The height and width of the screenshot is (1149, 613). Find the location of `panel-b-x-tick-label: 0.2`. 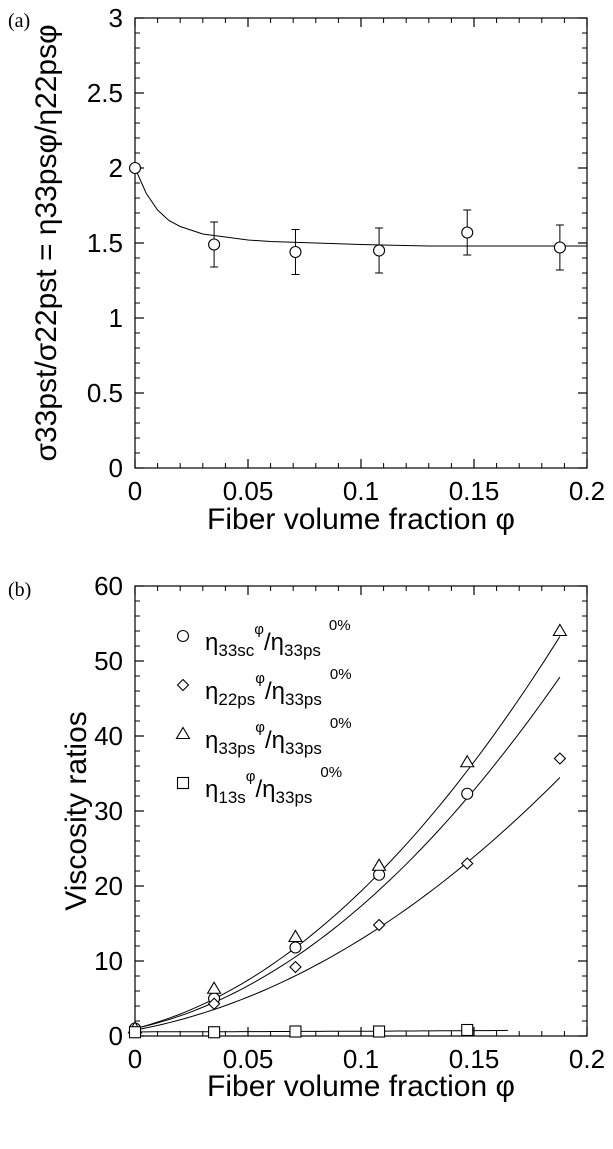

panel-b-x-tick-label: 0.2 is located at coordinates (587, 1059).